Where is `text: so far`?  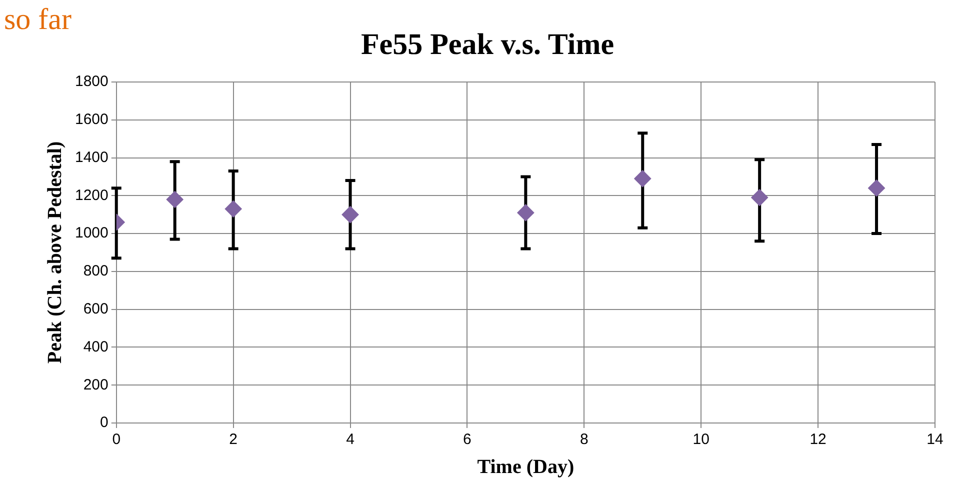 text: so far is located at coordinates (38, 19).